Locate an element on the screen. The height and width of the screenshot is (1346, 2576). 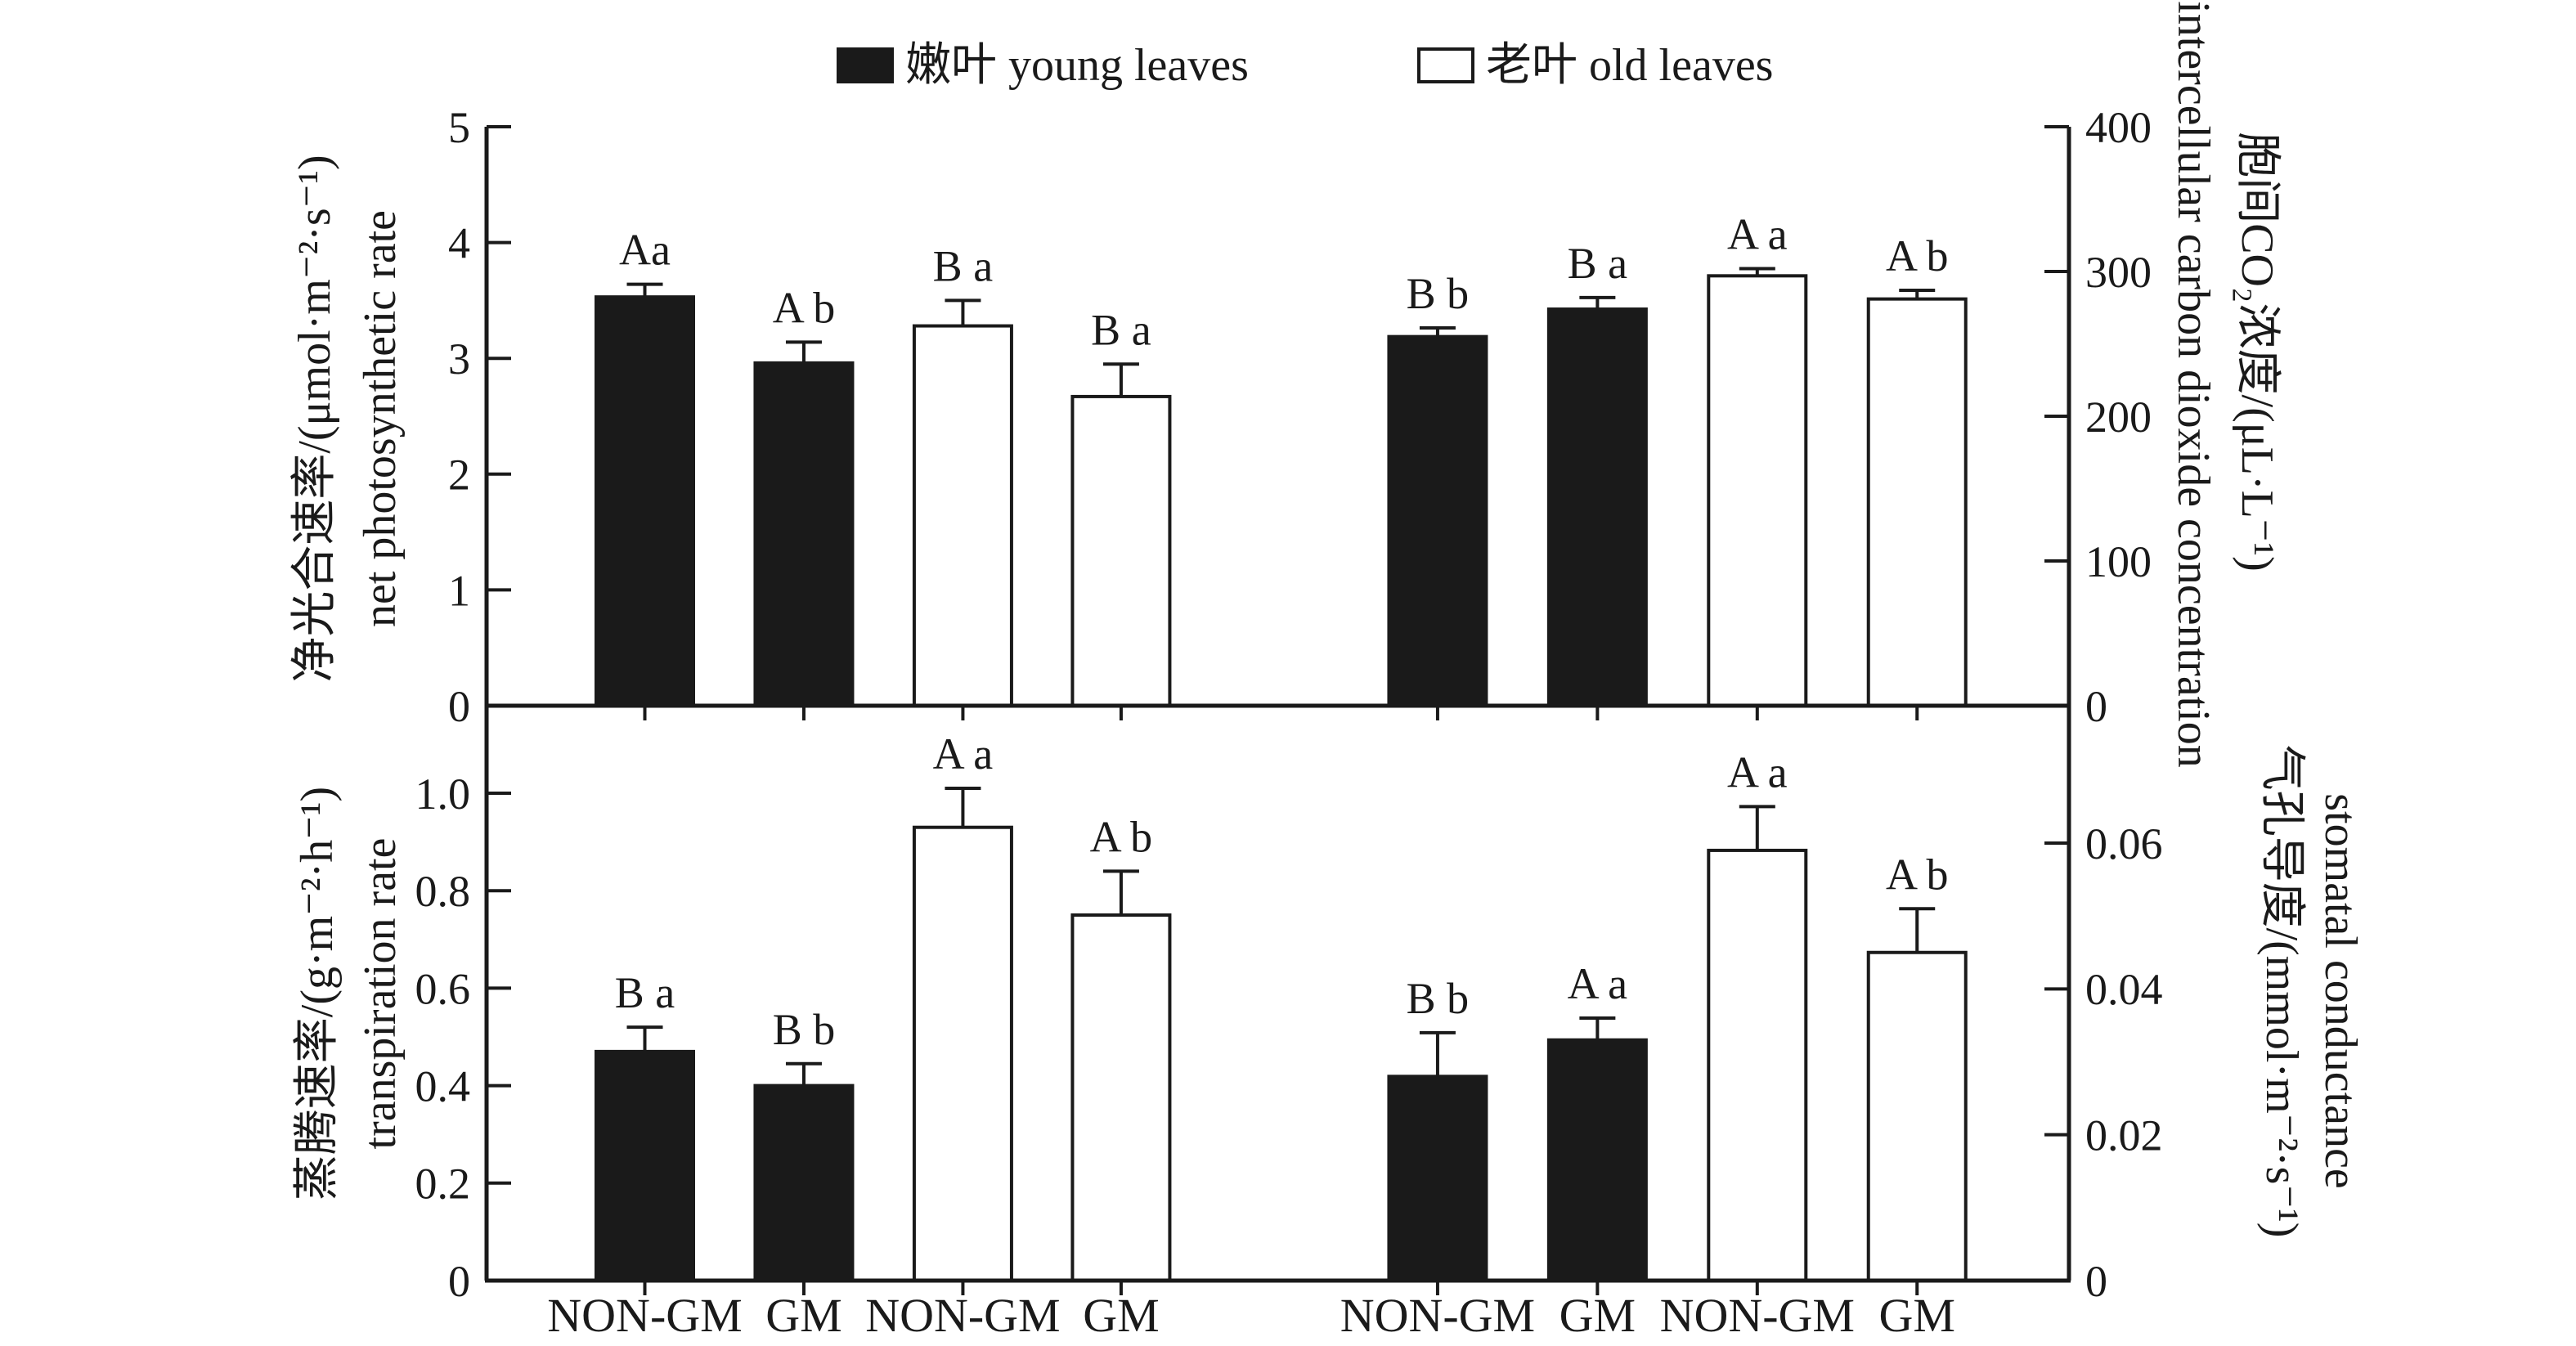
axis-title-net-photosynthetic-rate-en: net photosynthetic rate is located at coordinates (380, 418).